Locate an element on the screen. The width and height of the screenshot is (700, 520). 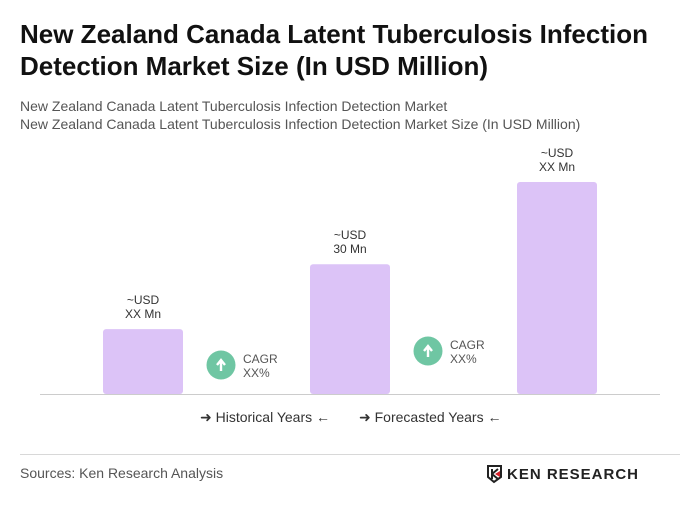
legend-forecasted: ➜ Forecasted Years ← is located at coordinates (430, 417).